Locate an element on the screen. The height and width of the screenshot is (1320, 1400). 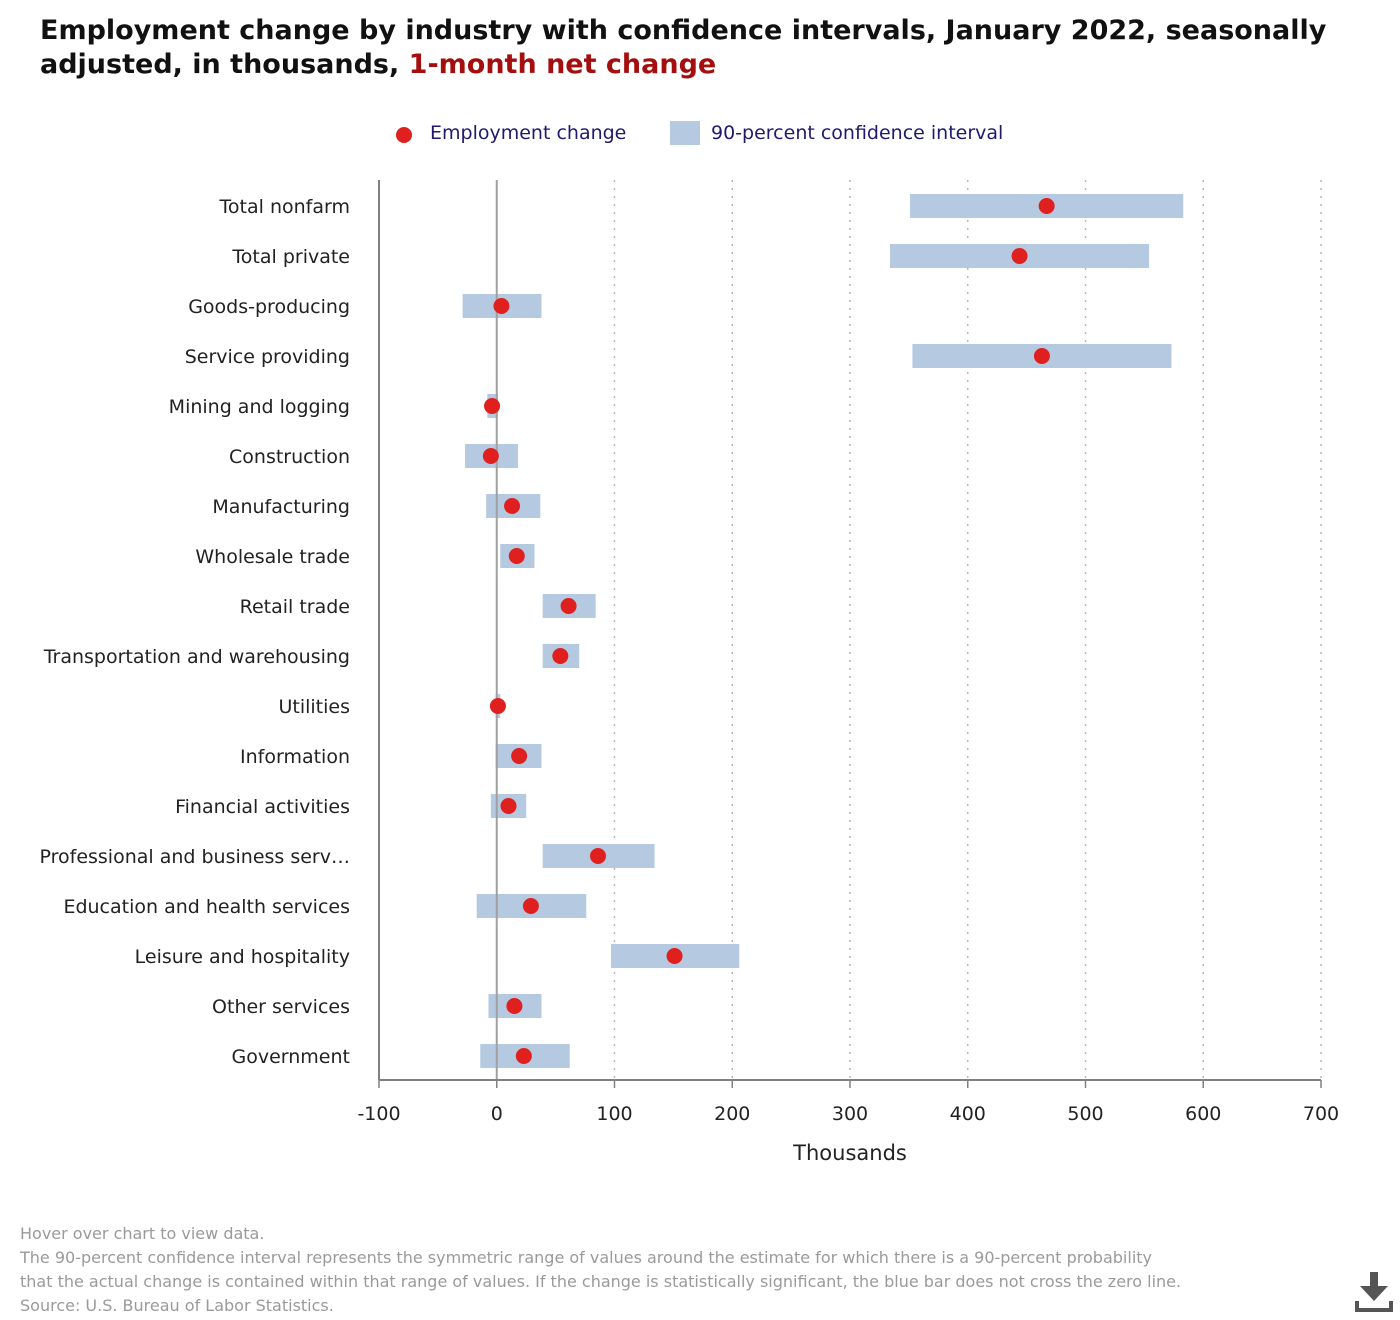
category-label: Education and health services is located at coordinates (206, 907).